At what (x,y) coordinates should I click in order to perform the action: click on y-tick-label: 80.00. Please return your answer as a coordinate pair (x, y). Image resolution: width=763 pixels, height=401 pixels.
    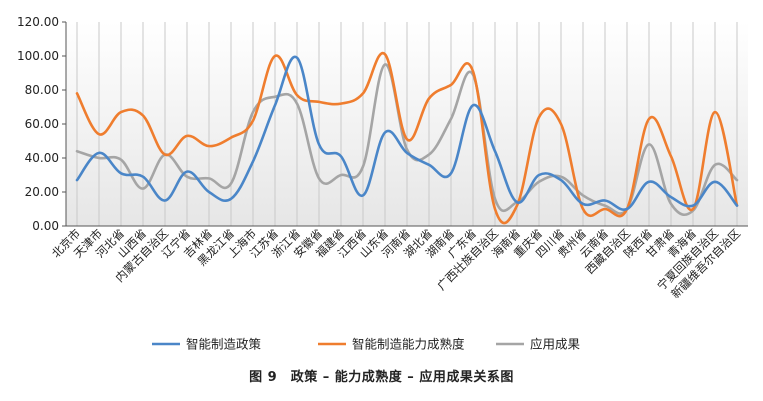
    Looking at the image, I should click on (42, 90).